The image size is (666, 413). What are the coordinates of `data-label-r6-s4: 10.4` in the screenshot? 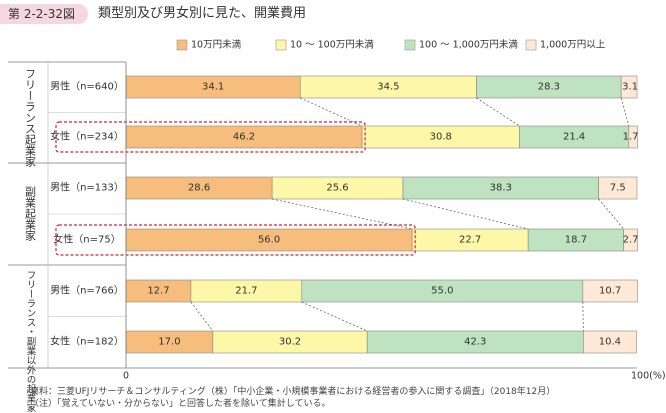 It's located at (610, 342).